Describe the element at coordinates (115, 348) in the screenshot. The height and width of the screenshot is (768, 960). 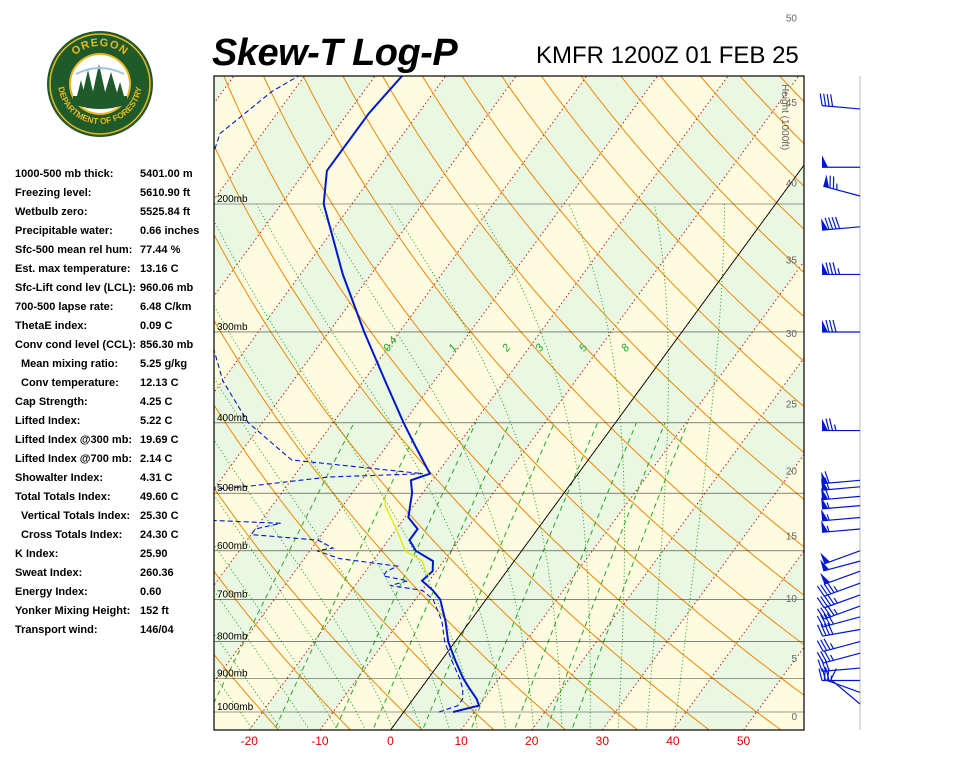
I see `index-row: Conv cond level (CCL): 856.30 mb` at that location.